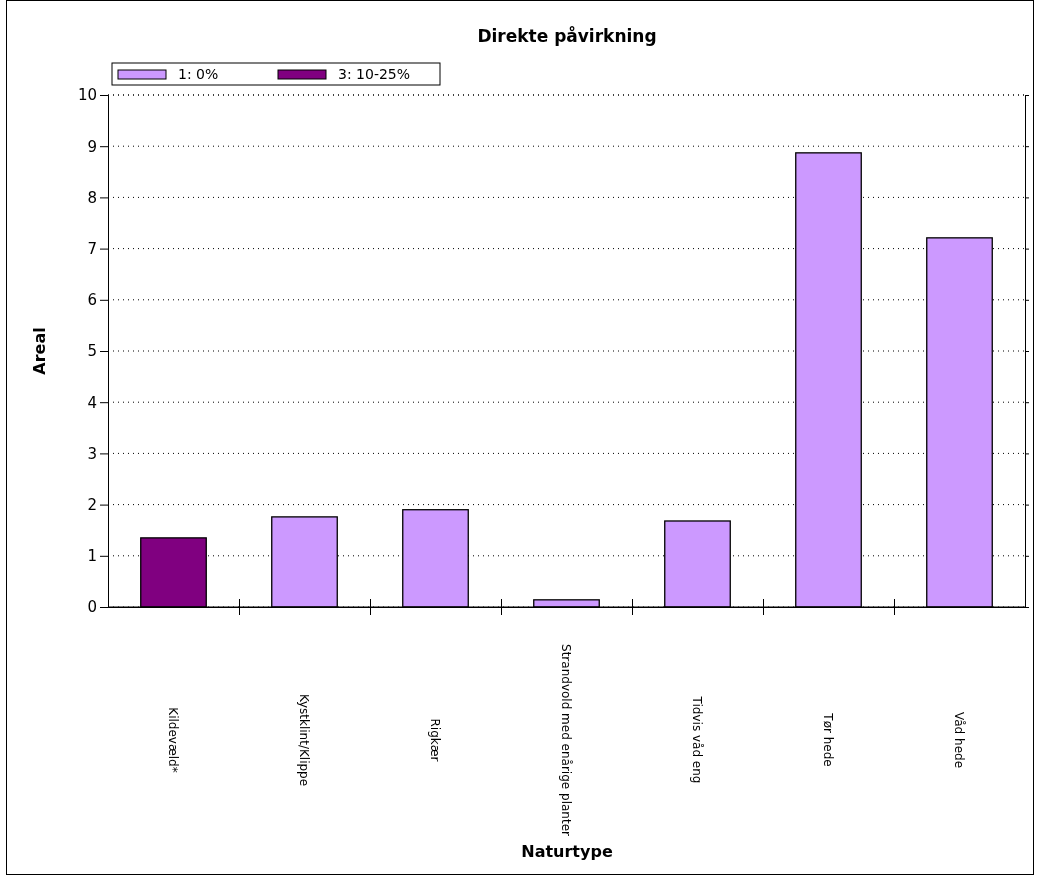 The height and width of the screenshot is (876, 1040). What do you see at coordinates (92, 453) in the screenshot?
I see `y-tick-label: 3` at bounding box center [92, 453].